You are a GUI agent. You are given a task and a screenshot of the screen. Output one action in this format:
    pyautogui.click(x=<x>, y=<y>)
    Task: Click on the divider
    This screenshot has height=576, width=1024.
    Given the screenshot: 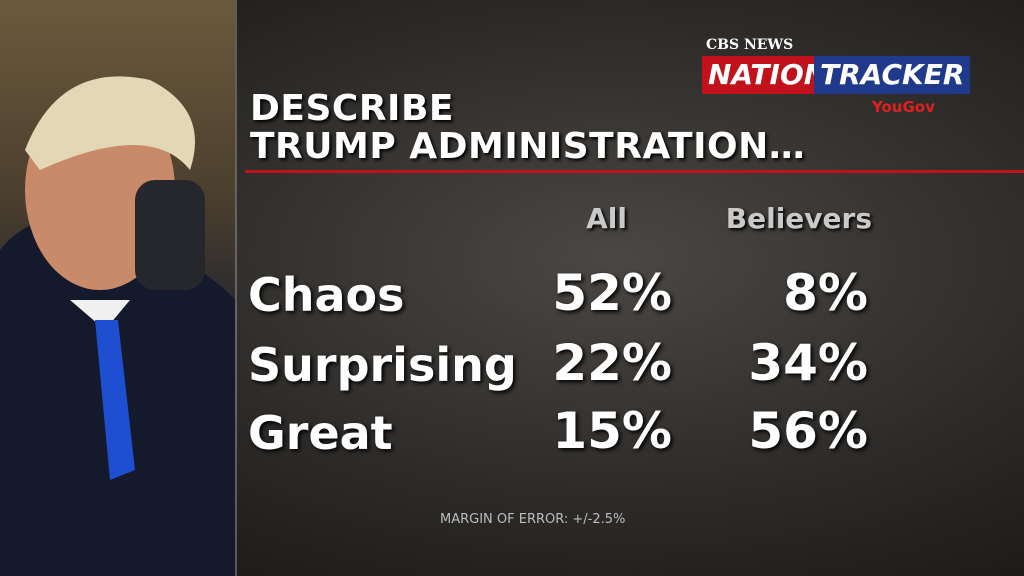 What is the action you would take?
    pyautogui.click(x=236, y=288)
    